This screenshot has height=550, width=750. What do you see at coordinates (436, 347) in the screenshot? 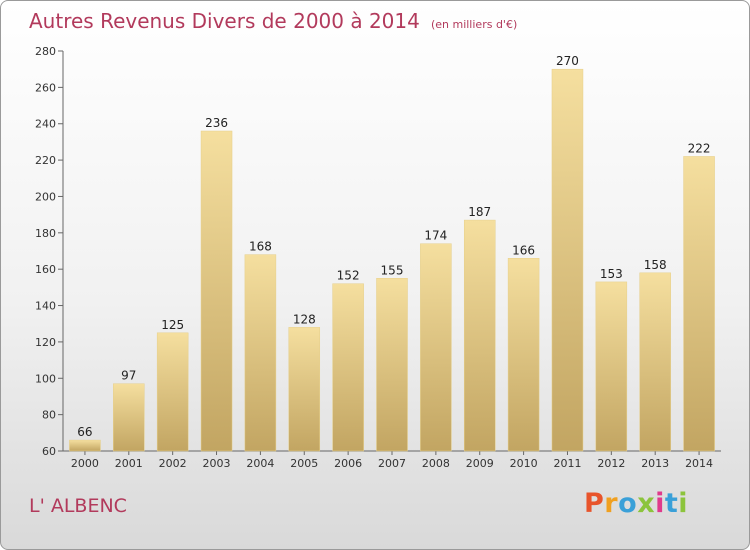
I see `bar-2008` at bounding box center [436, 347].